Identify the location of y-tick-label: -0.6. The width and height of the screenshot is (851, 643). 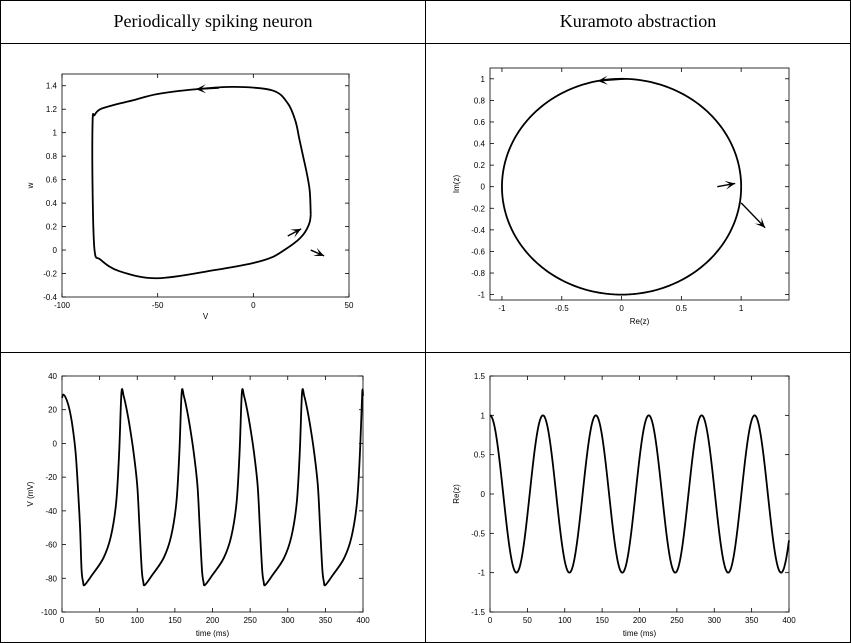
(478, 251).